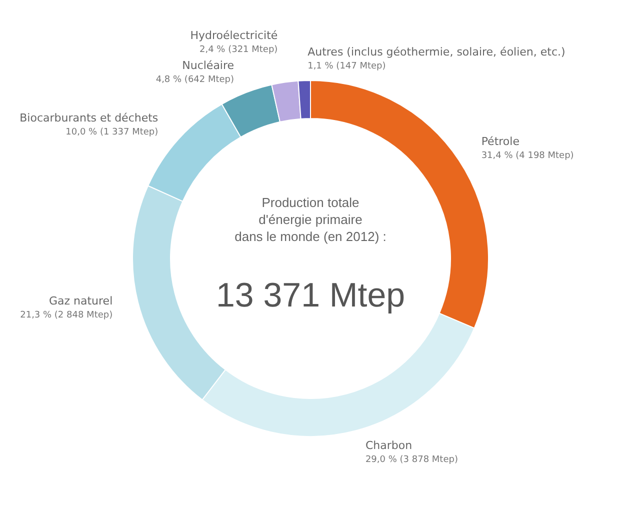 The height and width of the screenshot is (517, 621). Describe the element at coordinates (112, 132) in the screenshot. I see `data-label: 10,0 % (1 337 Mtep)` at that location.